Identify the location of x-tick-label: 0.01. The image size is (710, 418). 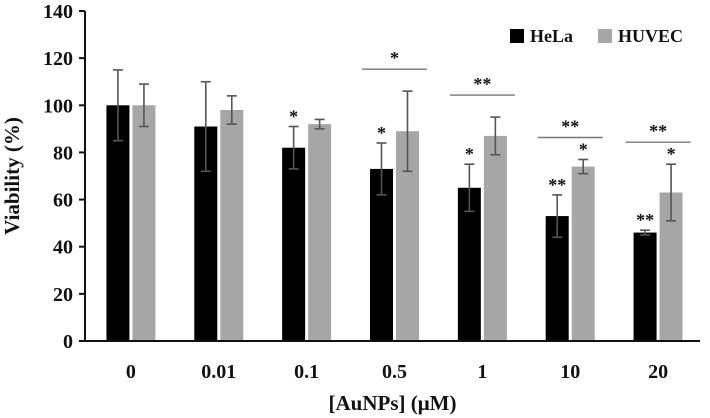
(218, 372).